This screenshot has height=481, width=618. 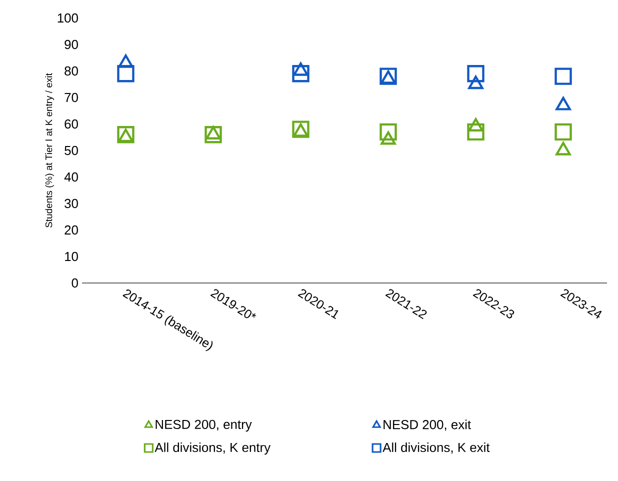 What do you see at coordinates (204, 426) in the screenshot?
I see `legend-label: NESD 200, entry` at bounding box center [204, 426].